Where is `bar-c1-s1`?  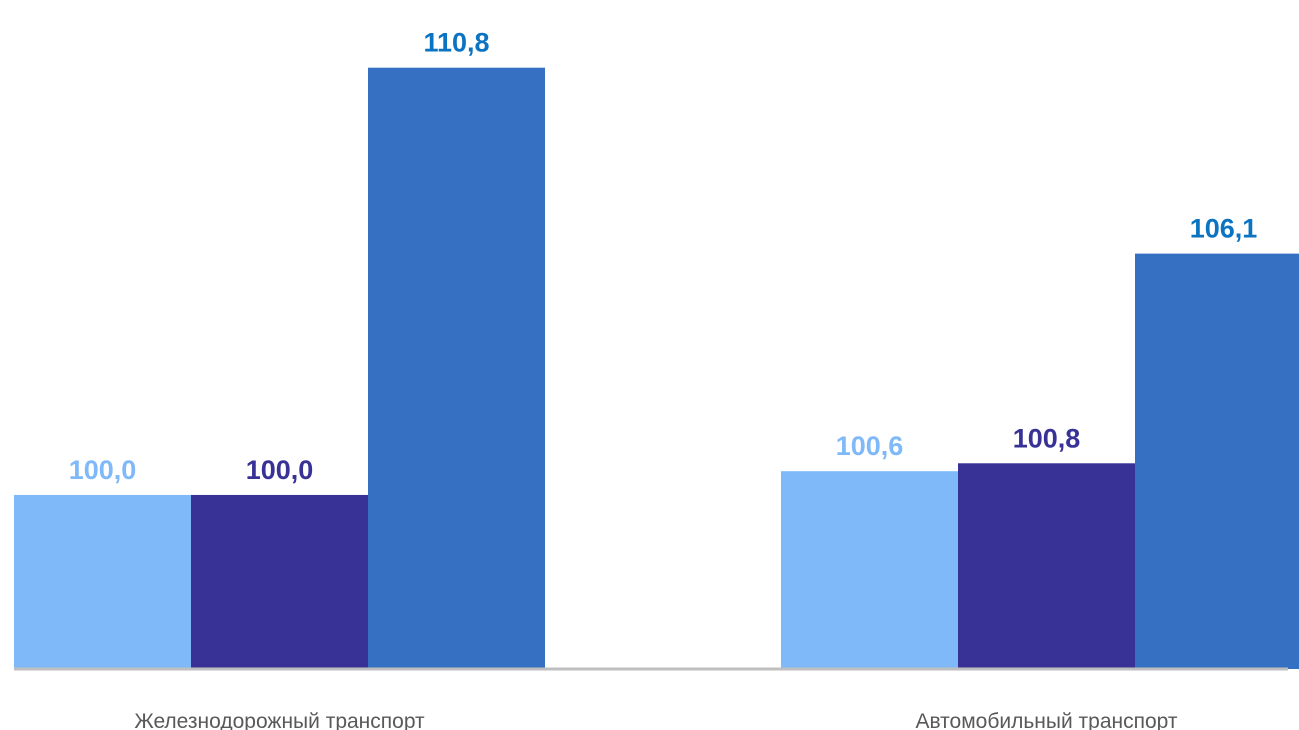
bar-c1-s1 is located at coordinates (102, 581).